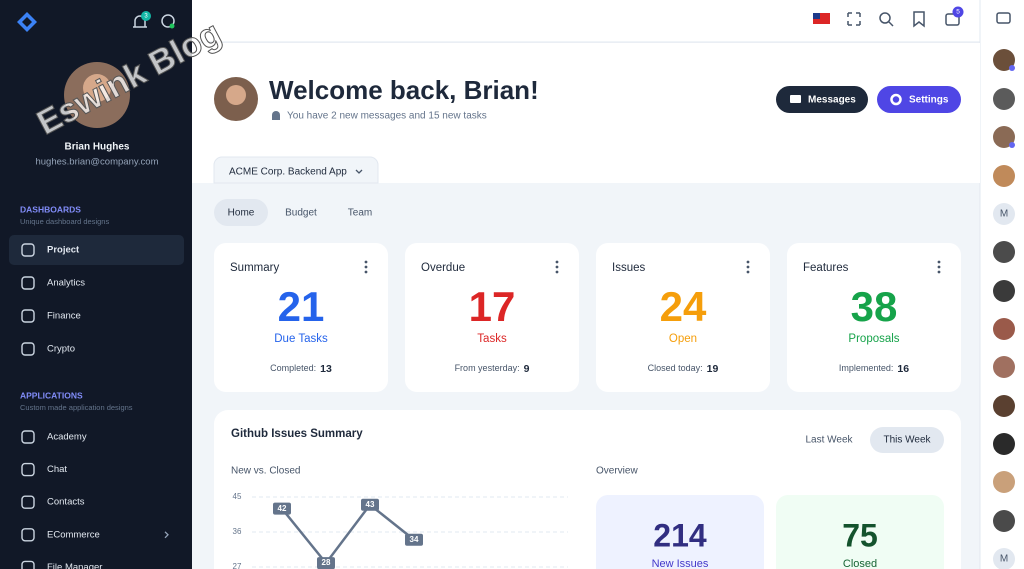 Image resolution: width=1024 pixels, height=569 pixels. I want to click on button-label: Messages, so click(832, 100).